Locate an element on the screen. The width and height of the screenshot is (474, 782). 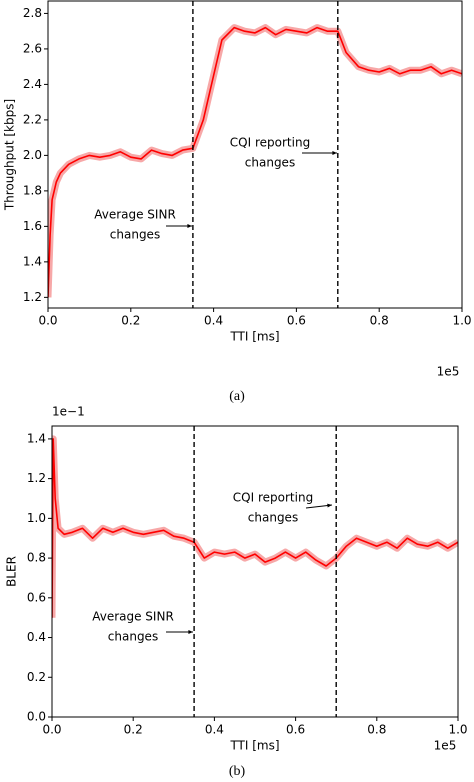
caption: (b) is located at coordinates (237, 771).